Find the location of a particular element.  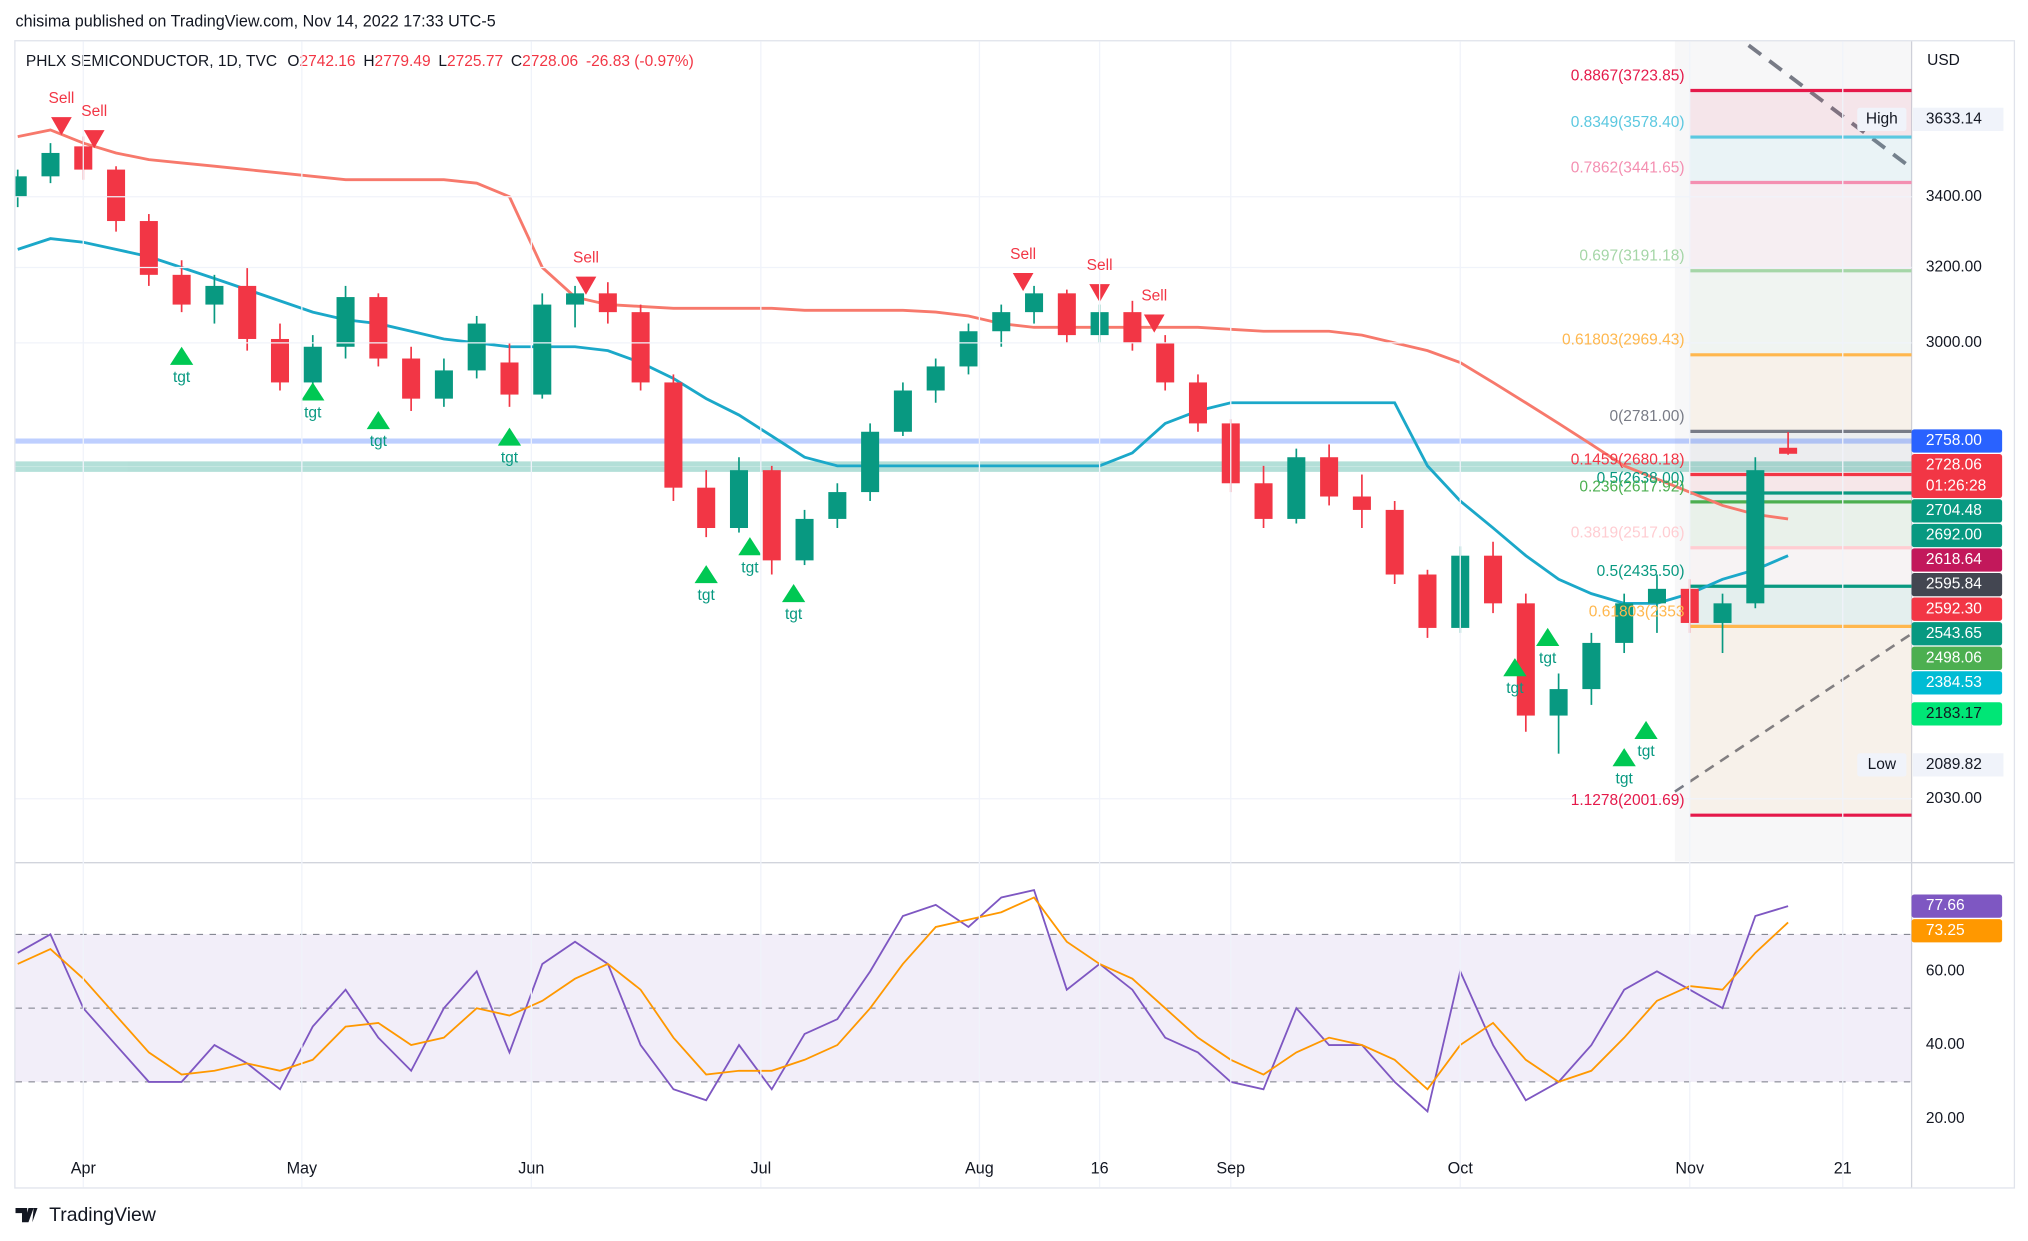

change: -26.83 (-0.97%) is located at coordinates (640, 61).